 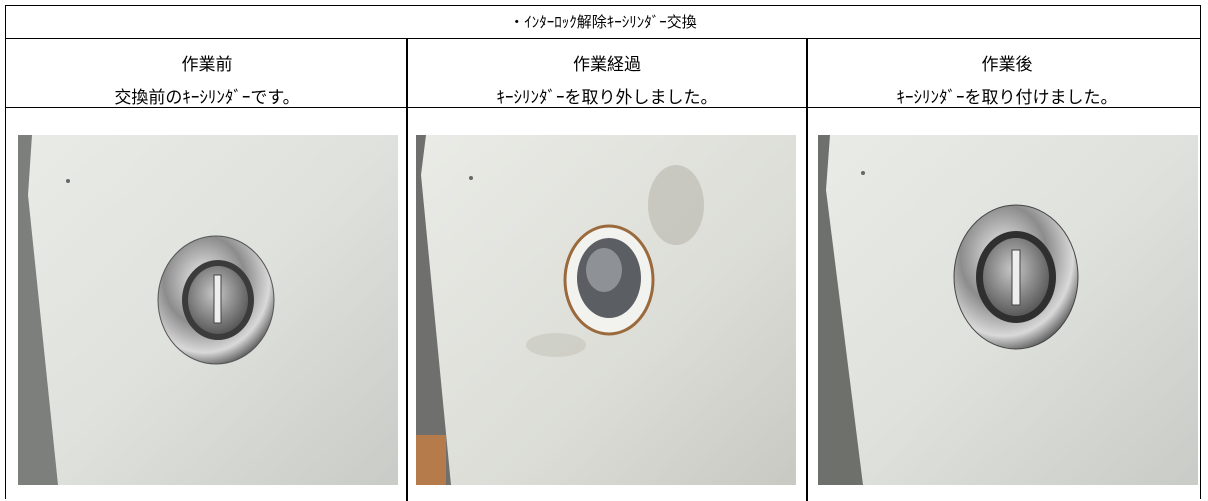 What do you see at coordinates (207, 98) in the screenshot?
I see `column-caption: 交換前のｷｰｼﾘﾝﾀﾞｰです。` at bounding box center [207, 98].